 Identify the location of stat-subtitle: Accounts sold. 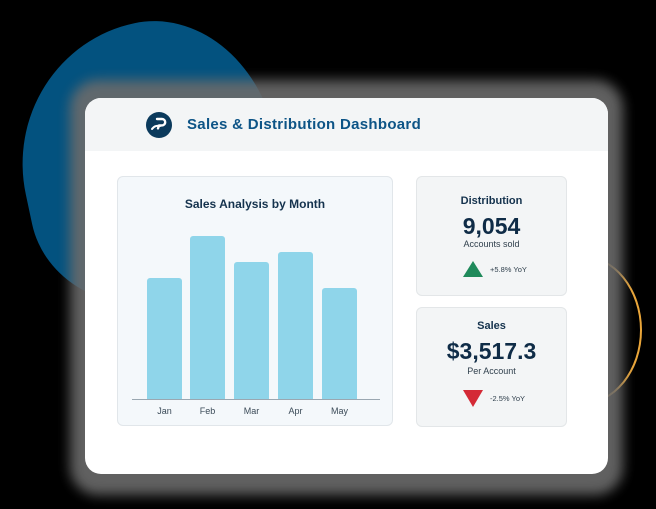
(491, 244).